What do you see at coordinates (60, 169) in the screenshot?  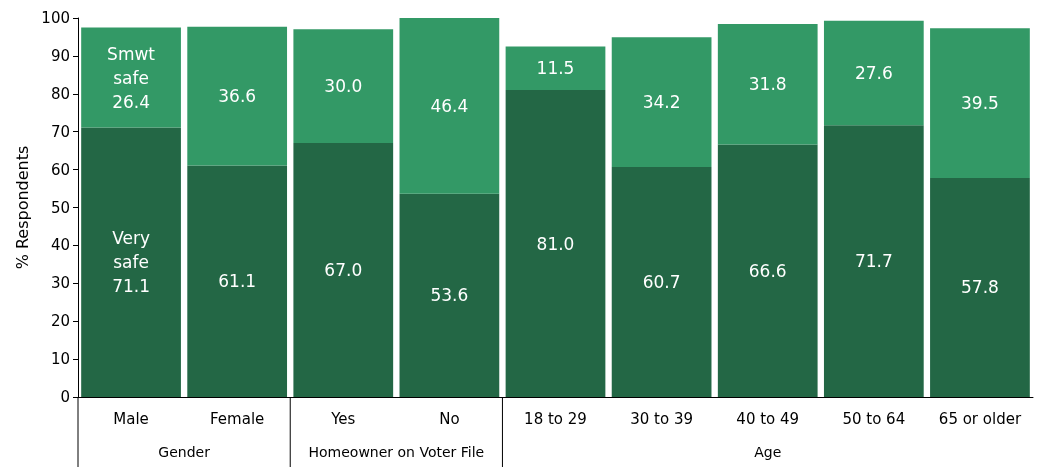 I see `y-tick-label: 60` at bounding box center [60, 169].